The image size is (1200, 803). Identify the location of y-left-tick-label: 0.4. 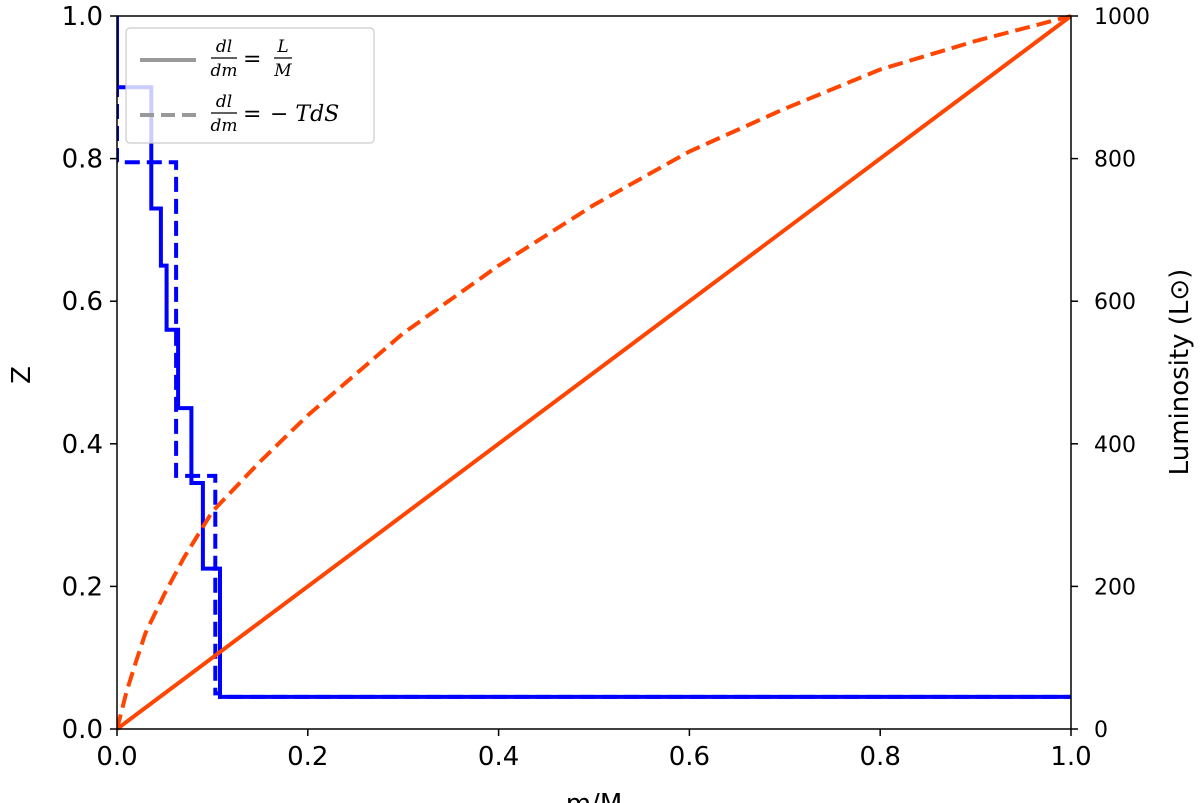
(82, 445).